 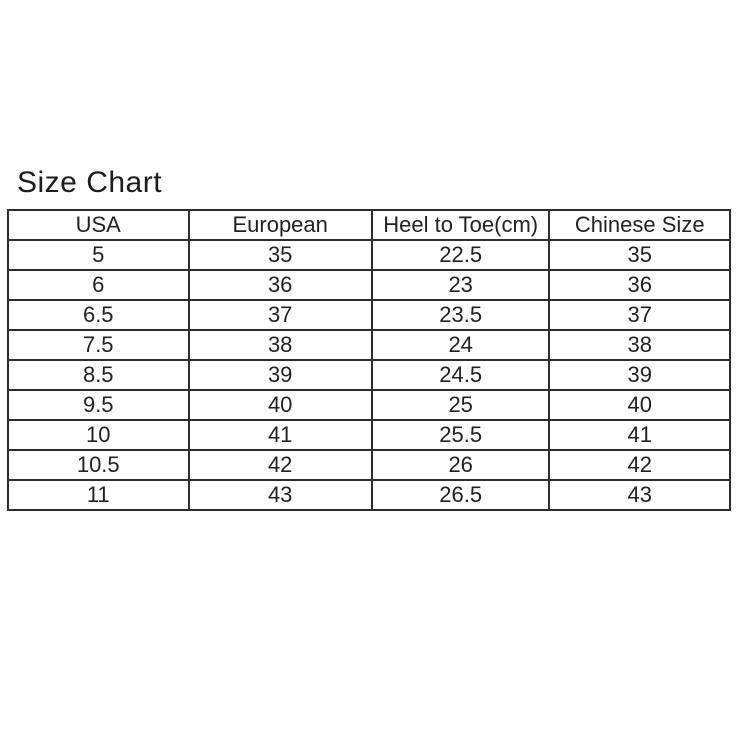 I want to click on page-title: Size Chart, so click(x=90, y=182).